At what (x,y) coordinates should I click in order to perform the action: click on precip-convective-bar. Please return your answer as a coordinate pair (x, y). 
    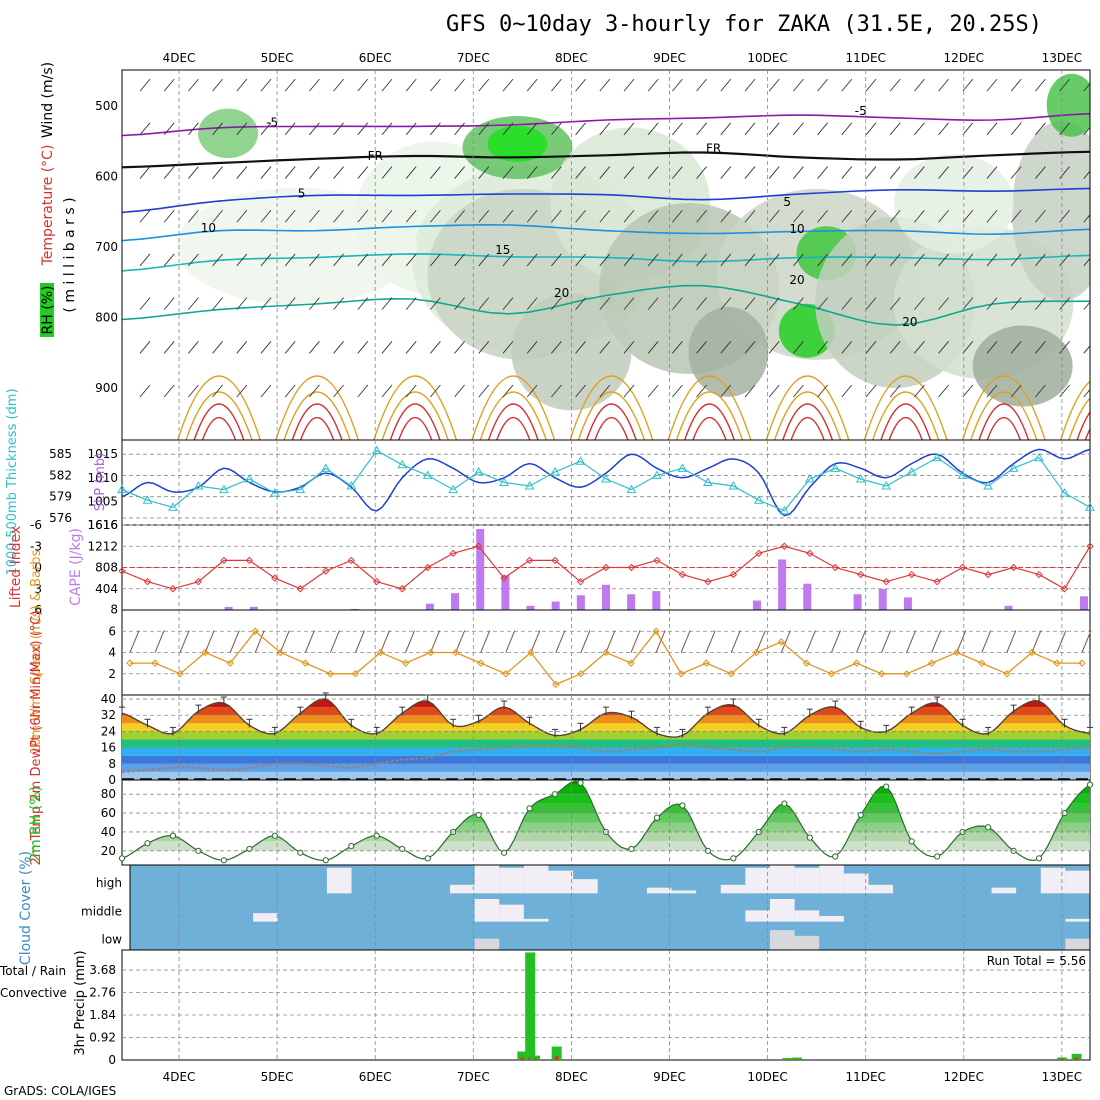
    Looking at the image, I should click on (535, 1059).